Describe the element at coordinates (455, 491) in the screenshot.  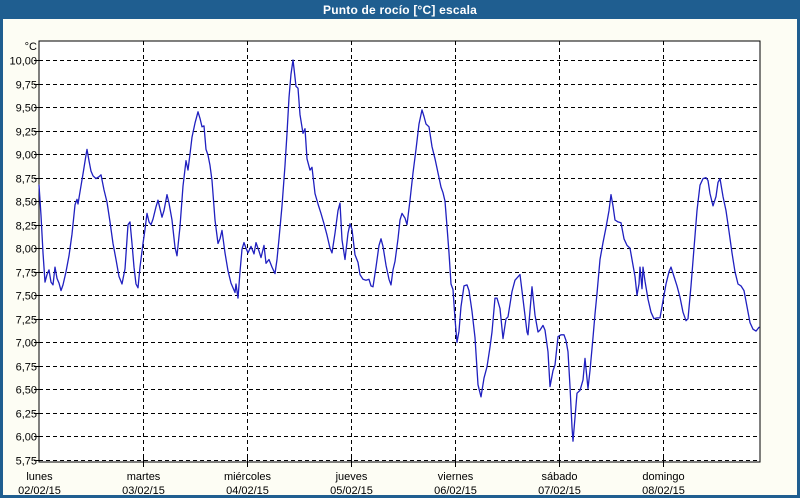
I see `svg-text: 06/02/15` at that location.